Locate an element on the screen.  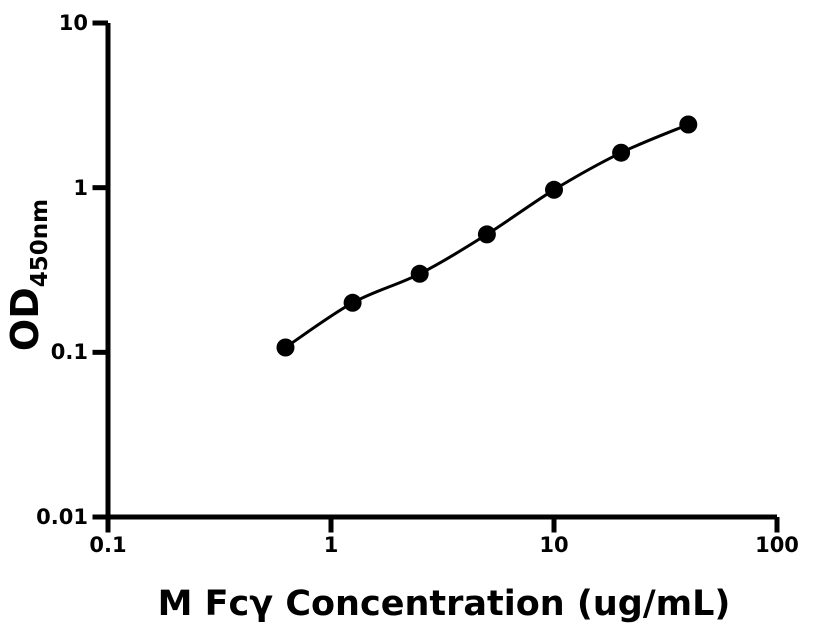
x-tick-label: 100 is located at coordinates (777, 545).